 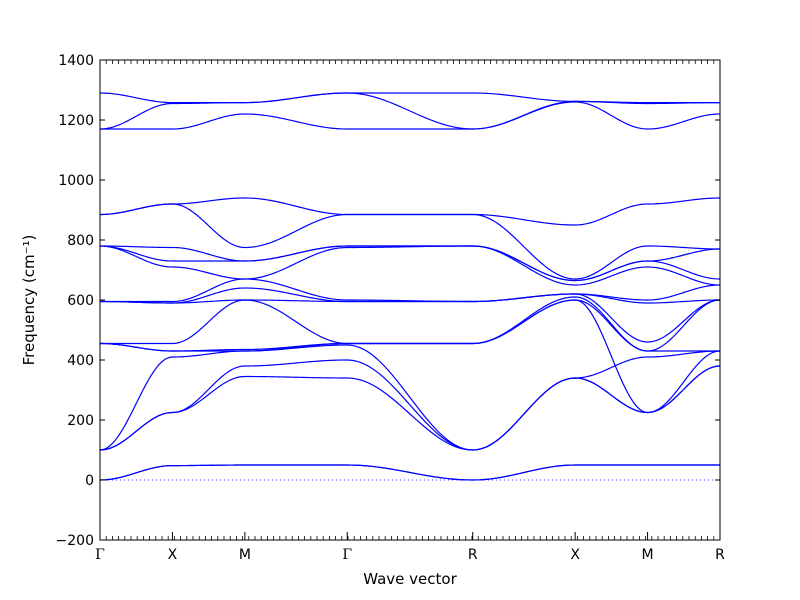 What do you see at coordinates (410, 579) in the screenshot?
I see `x-axis-label: Wave vector` at bounding box center [410, 579].